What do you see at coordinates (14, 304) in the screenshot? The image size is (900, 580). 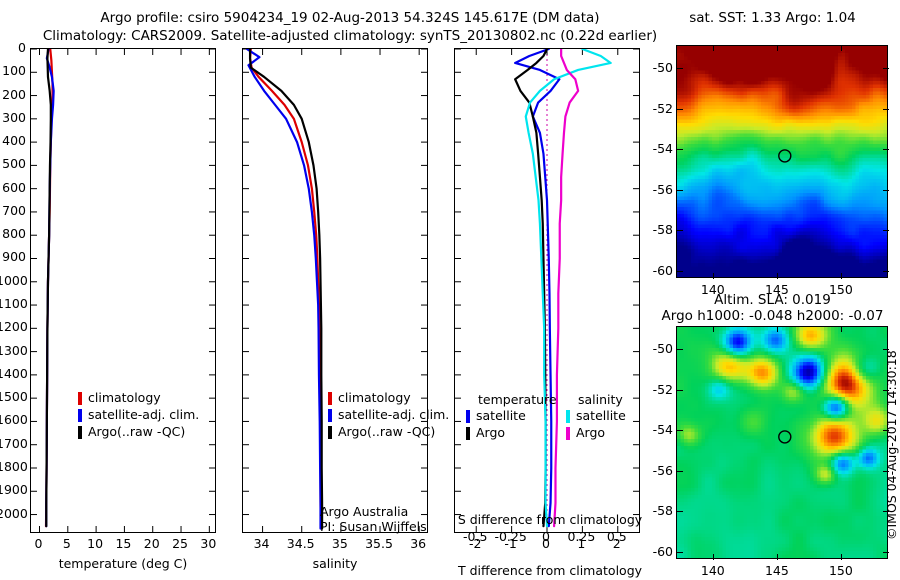 I see `depth-tick-1100: 1100` at bounding box center [14, 304].